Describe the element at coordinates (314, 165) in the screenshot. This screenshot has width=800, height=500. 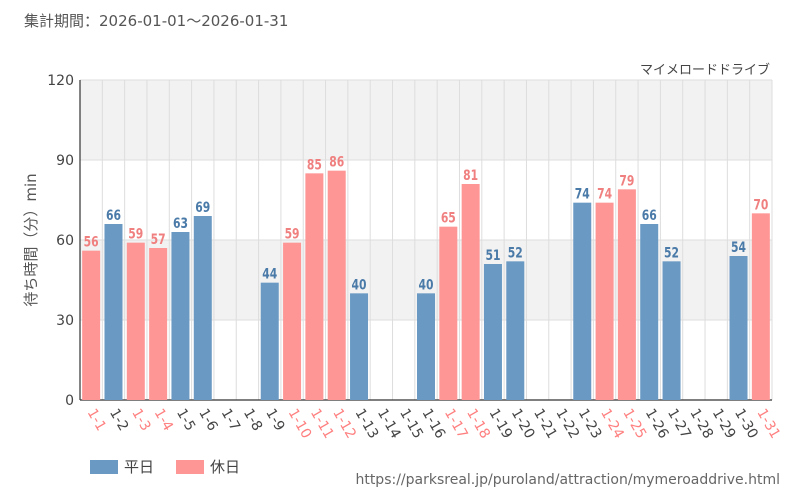
I see `value-label-1-11: 85` at that location.